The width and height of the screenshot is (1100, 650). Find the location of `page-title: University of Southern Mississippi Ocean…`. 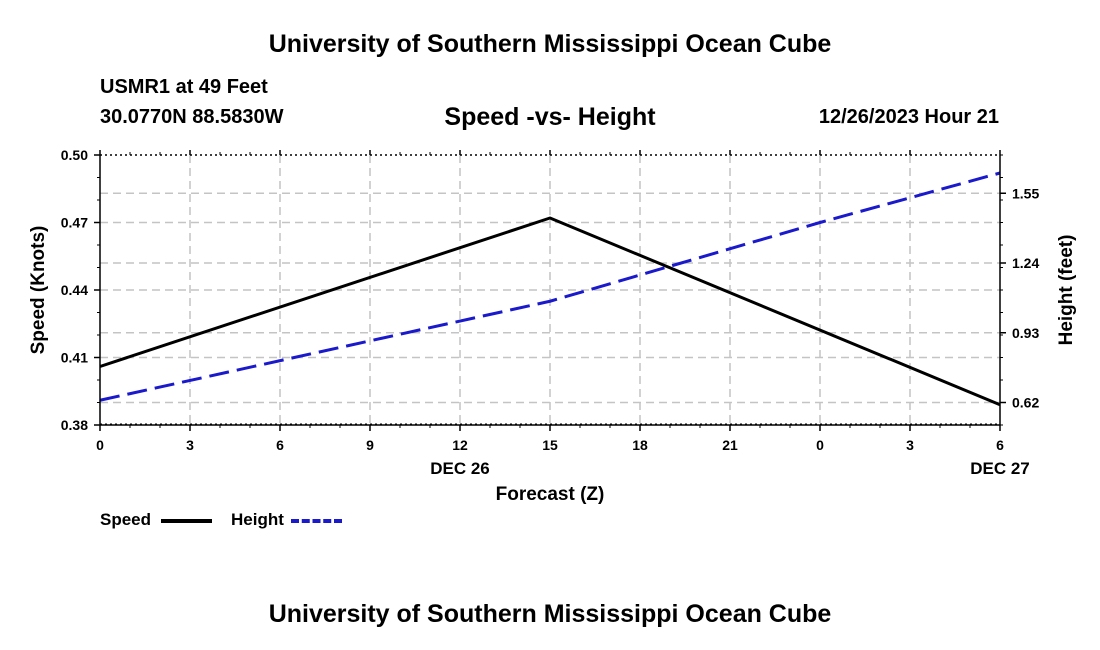

page-title: University of Southern Mississippi Ocean… is located at coordinates (550, 44).